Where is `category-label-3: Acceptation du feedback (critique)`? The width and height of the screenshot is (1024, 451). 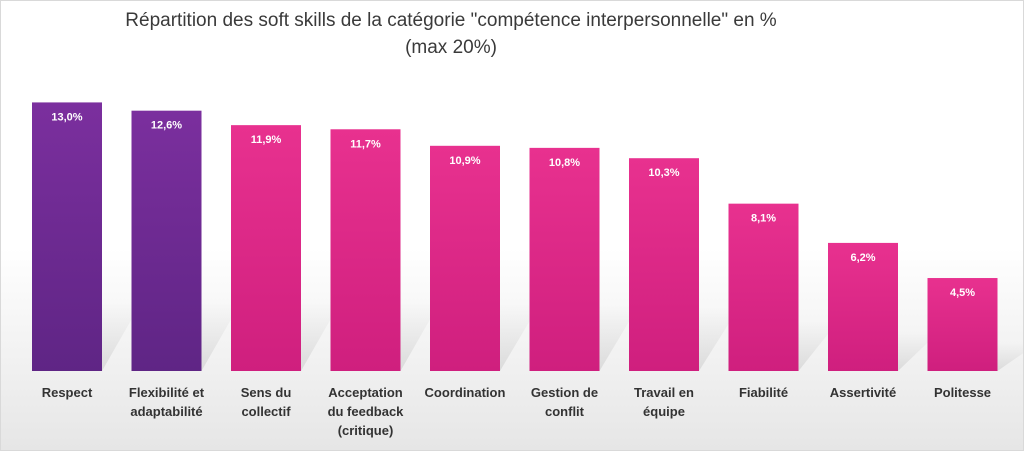 category-label-3: Acceptation du feedback (critique) is located at coordinates (366, 411).